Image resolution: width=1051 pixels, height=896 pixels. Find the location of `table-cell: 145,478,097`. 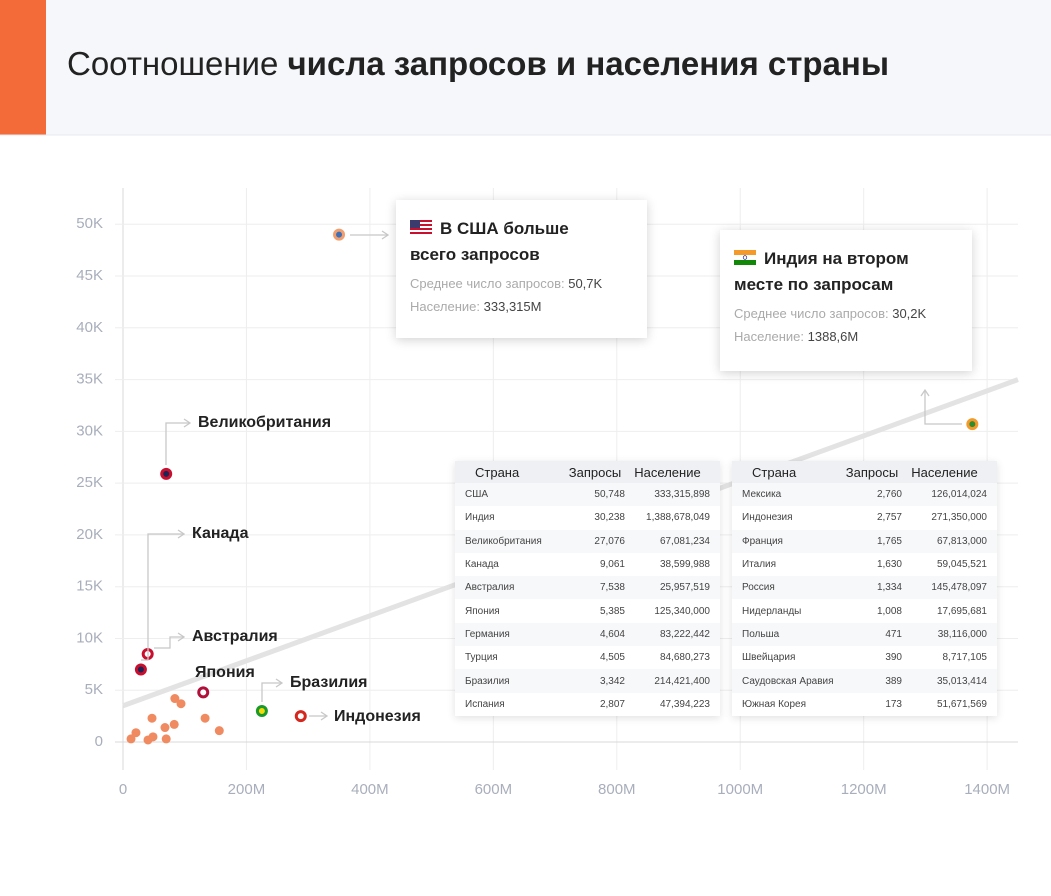

table-cell: 145,478,097 is located at coordinates (959, 588).